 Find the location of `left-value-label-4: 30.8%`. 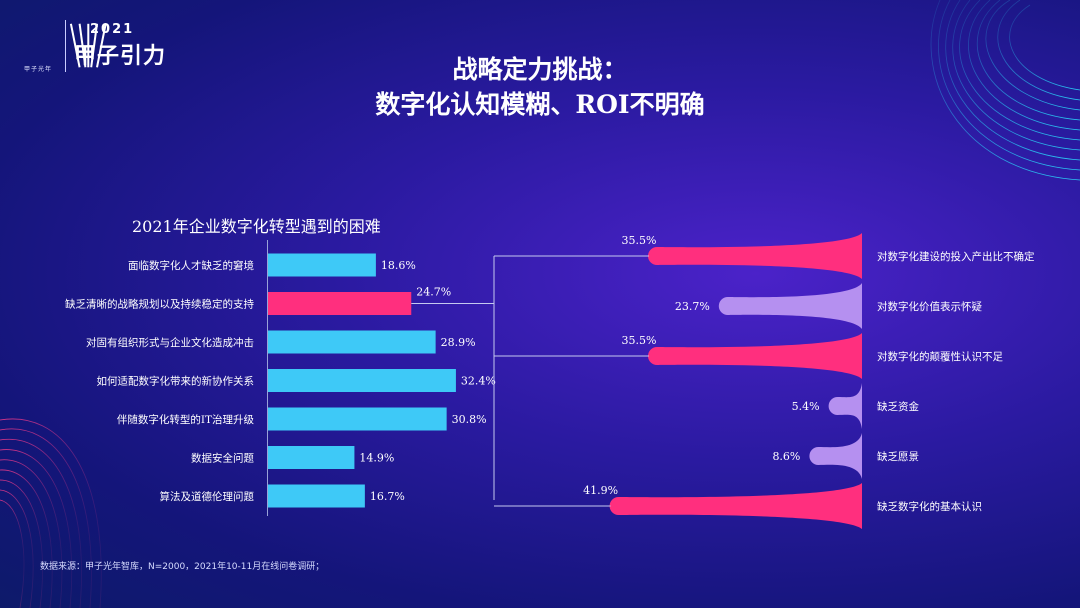

left-value-label-4: 30.8% is located at coordinates (469, 419).